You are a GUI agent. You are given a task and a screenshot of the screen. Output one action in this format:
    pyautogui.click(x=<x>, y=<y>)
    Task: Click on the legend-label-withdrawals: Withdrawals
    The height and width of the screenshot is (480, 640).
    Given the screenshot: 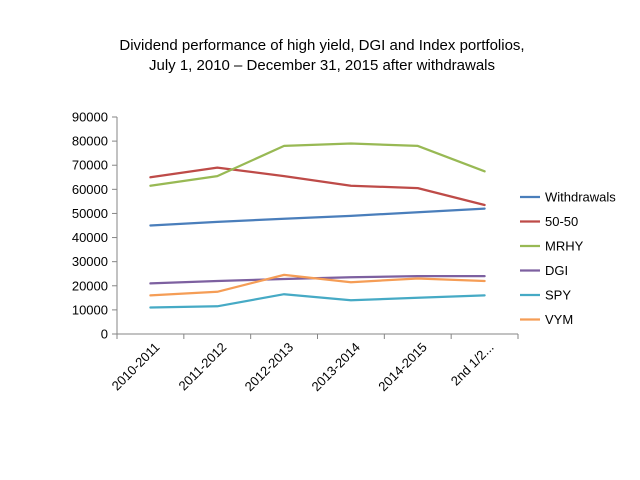 What is the action you would take?
    pyautogui.click(x=580, y=197)
    